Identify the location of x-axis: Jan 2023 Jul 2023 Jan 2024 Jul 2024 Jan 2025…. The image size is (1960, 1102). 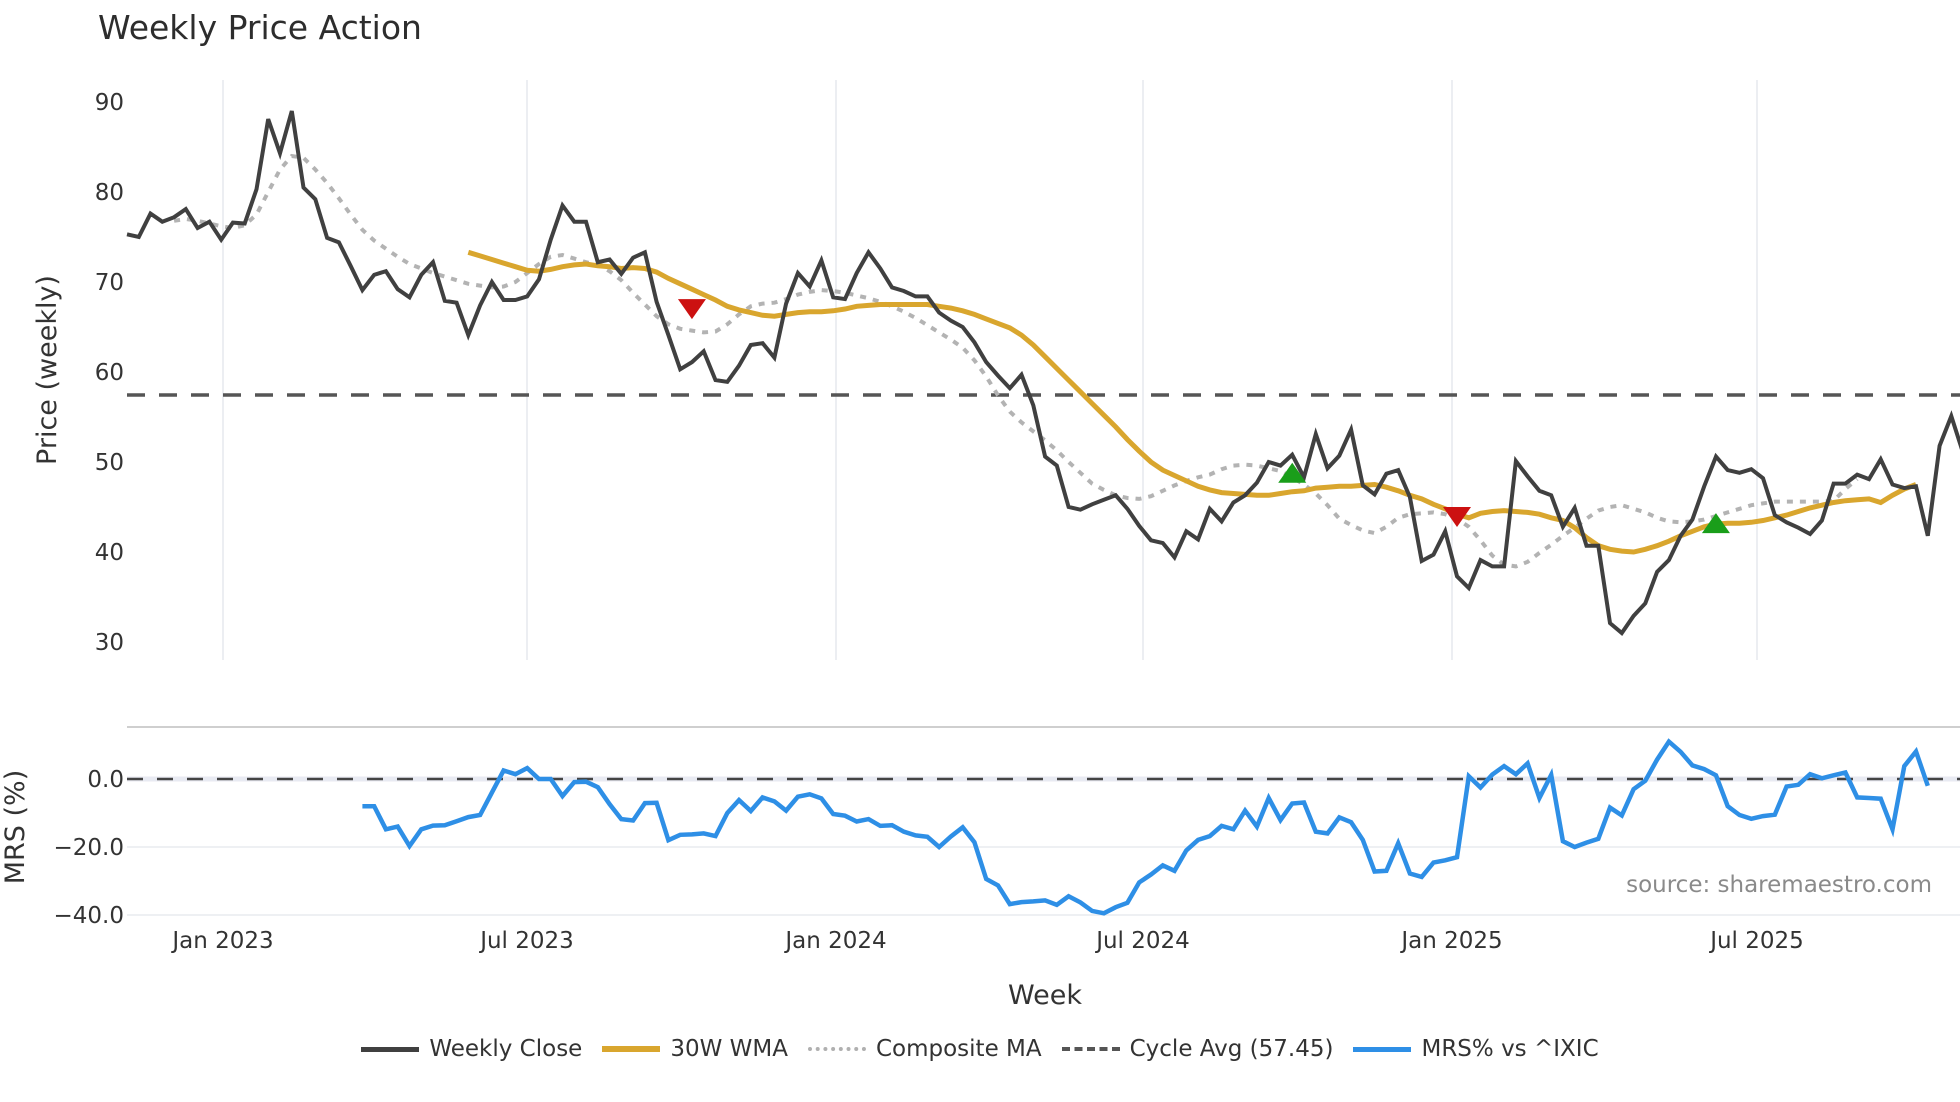
(986, 941).